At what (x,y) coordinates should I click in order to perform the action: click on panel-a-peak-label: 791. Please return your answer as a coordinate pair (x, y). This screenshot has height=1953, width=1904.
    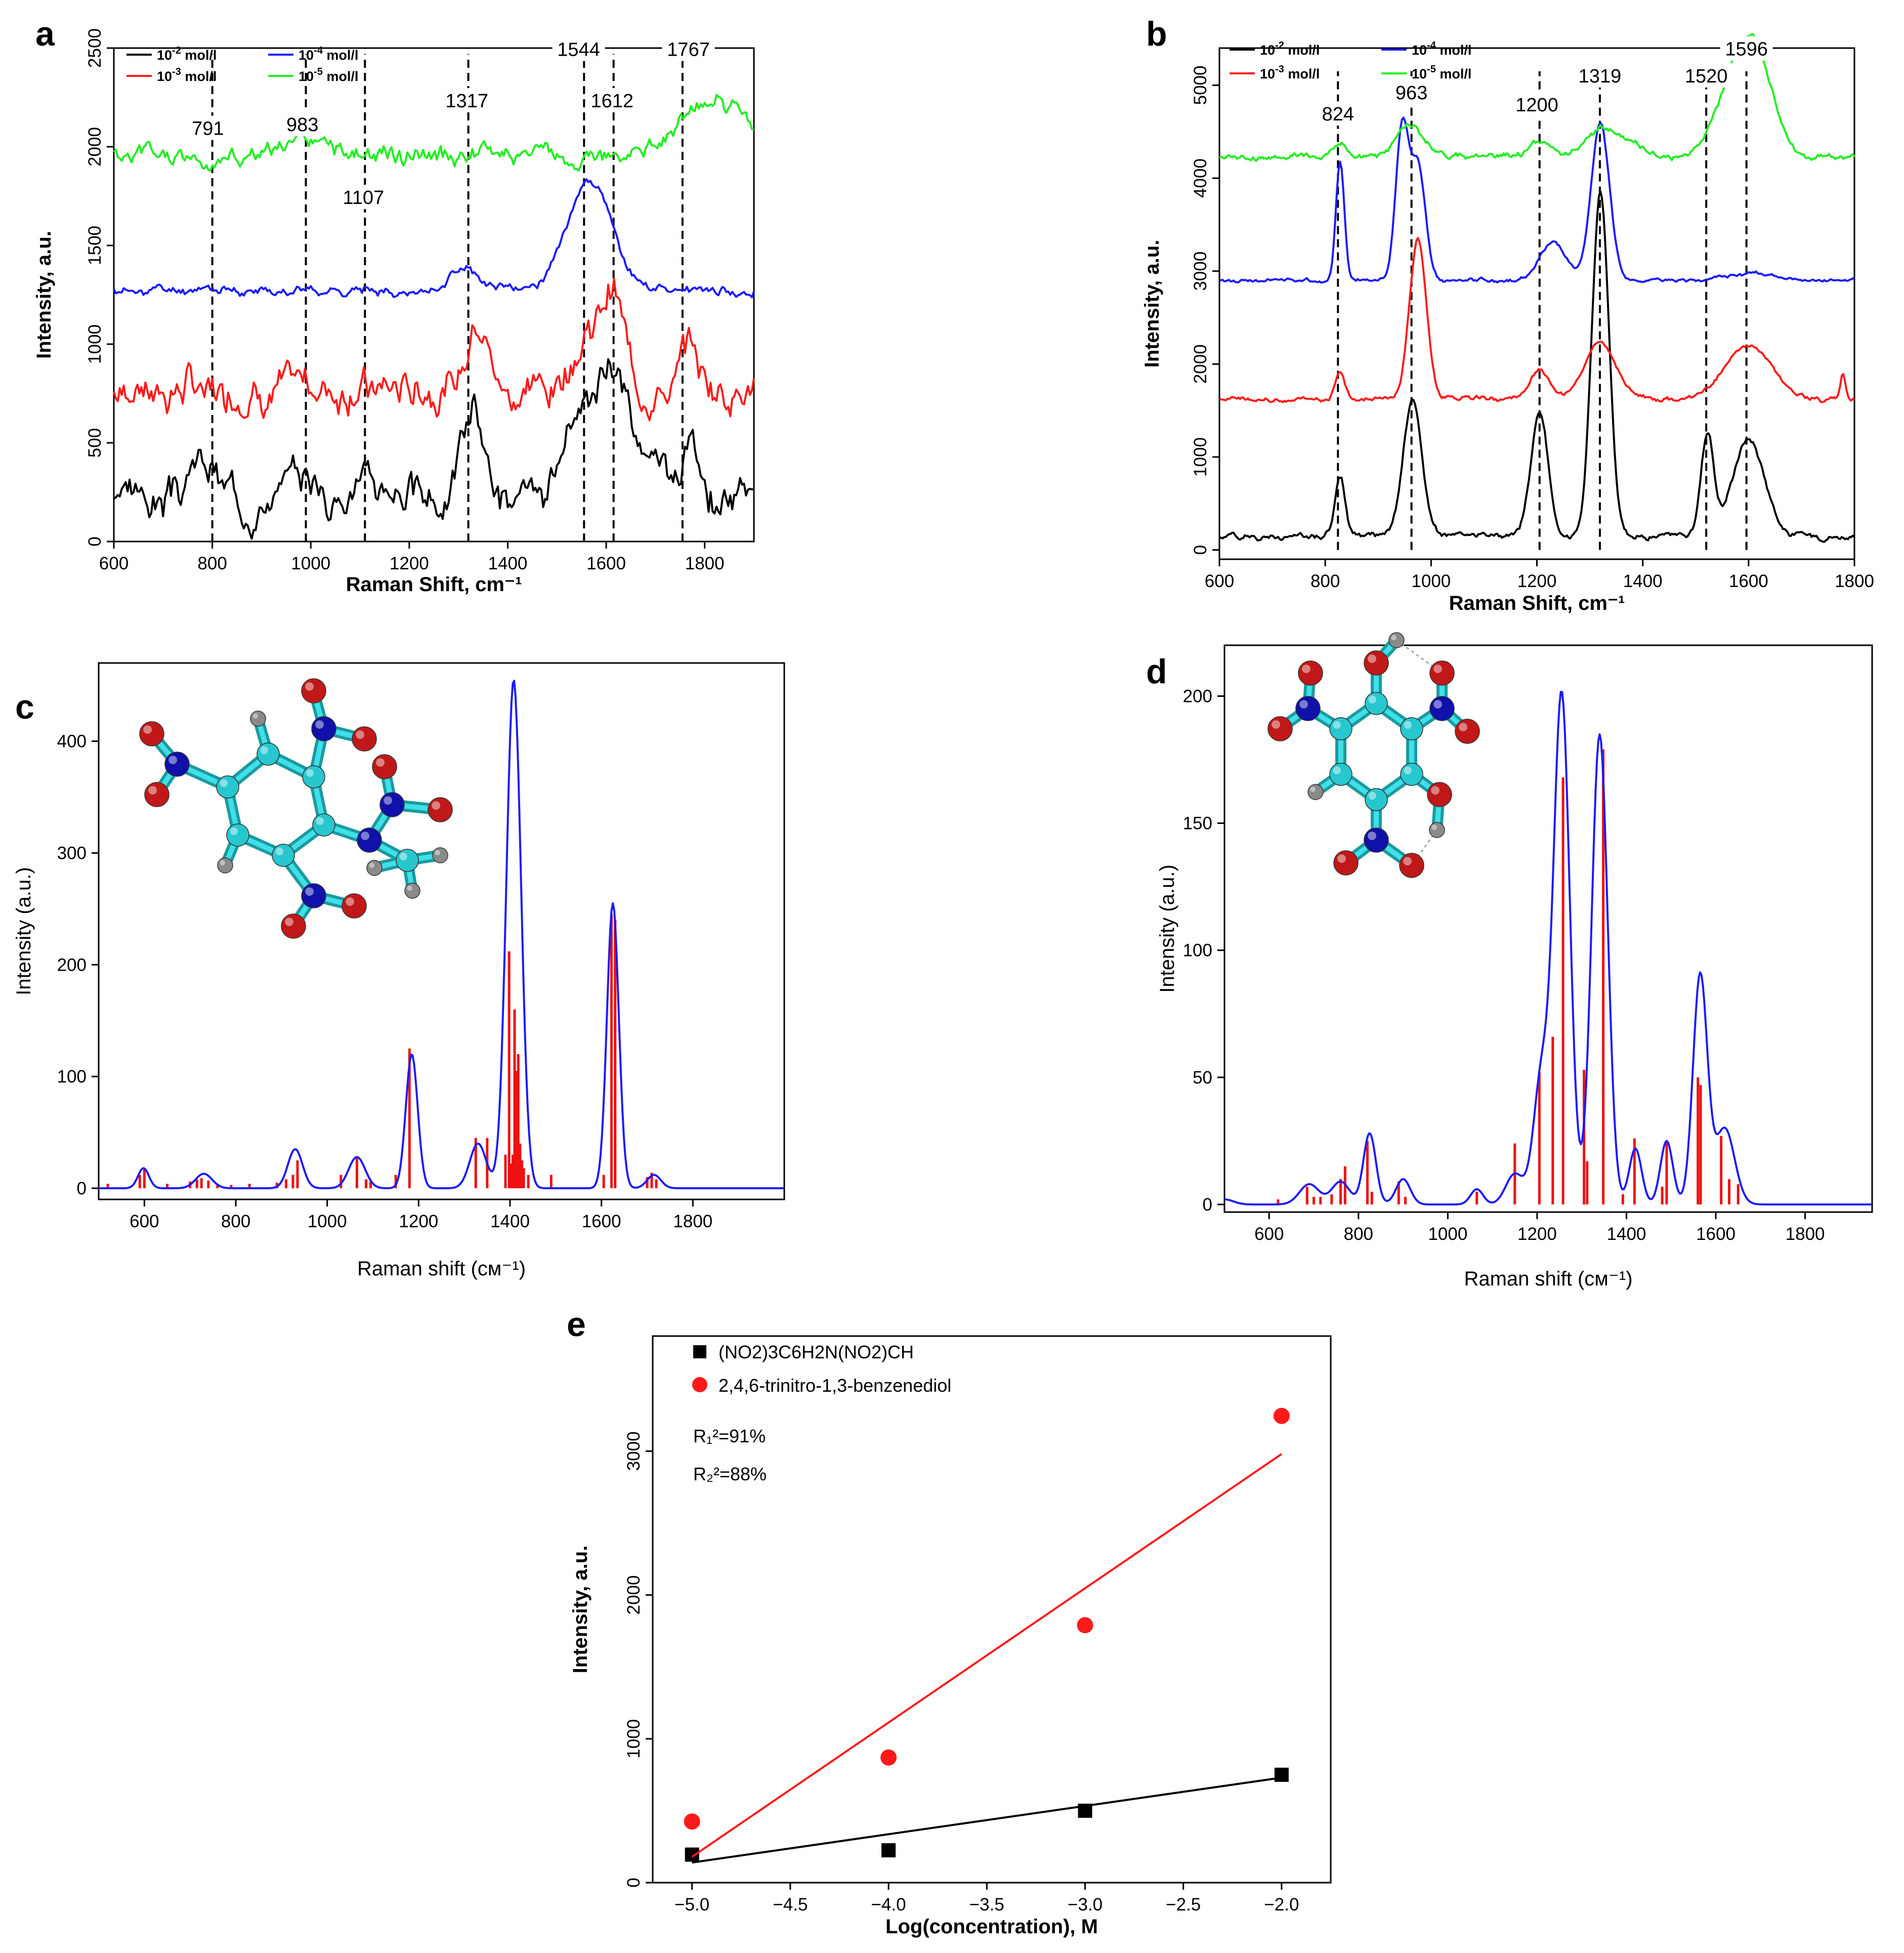
    Looking at the image, I should click on (208, 129).